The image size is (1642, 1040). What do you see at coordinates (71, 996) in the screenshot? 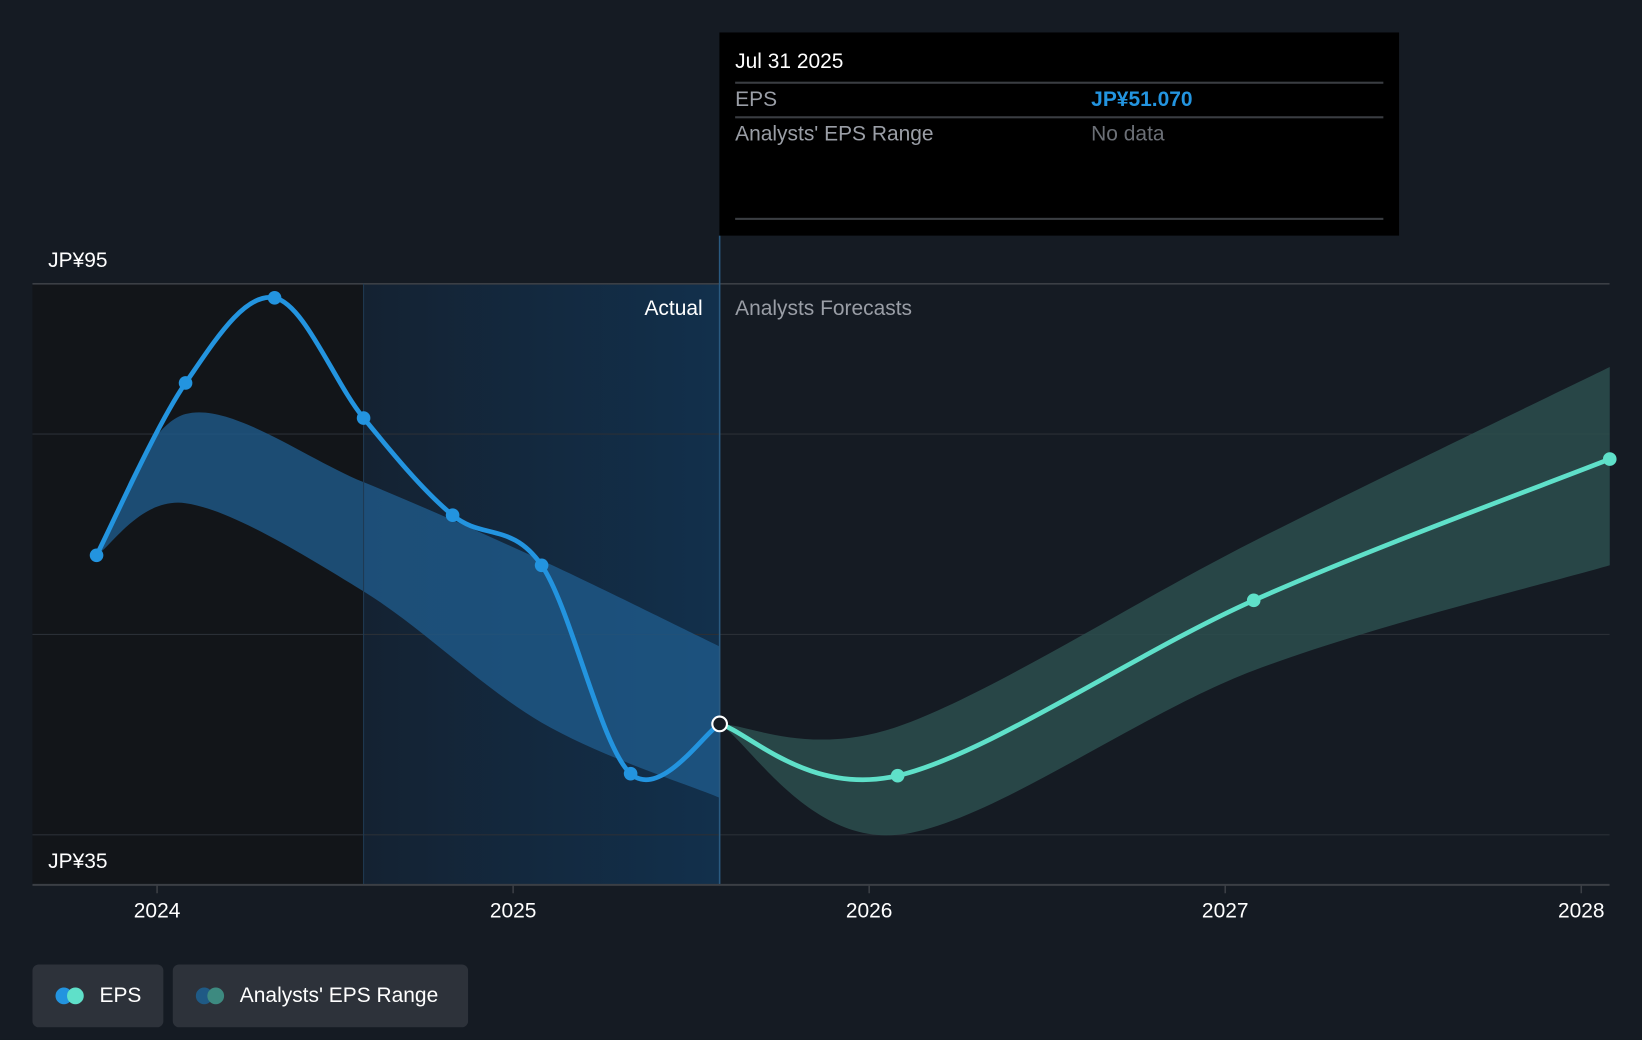
I see `eps-legend-icon` at bounding box center [71, 996].